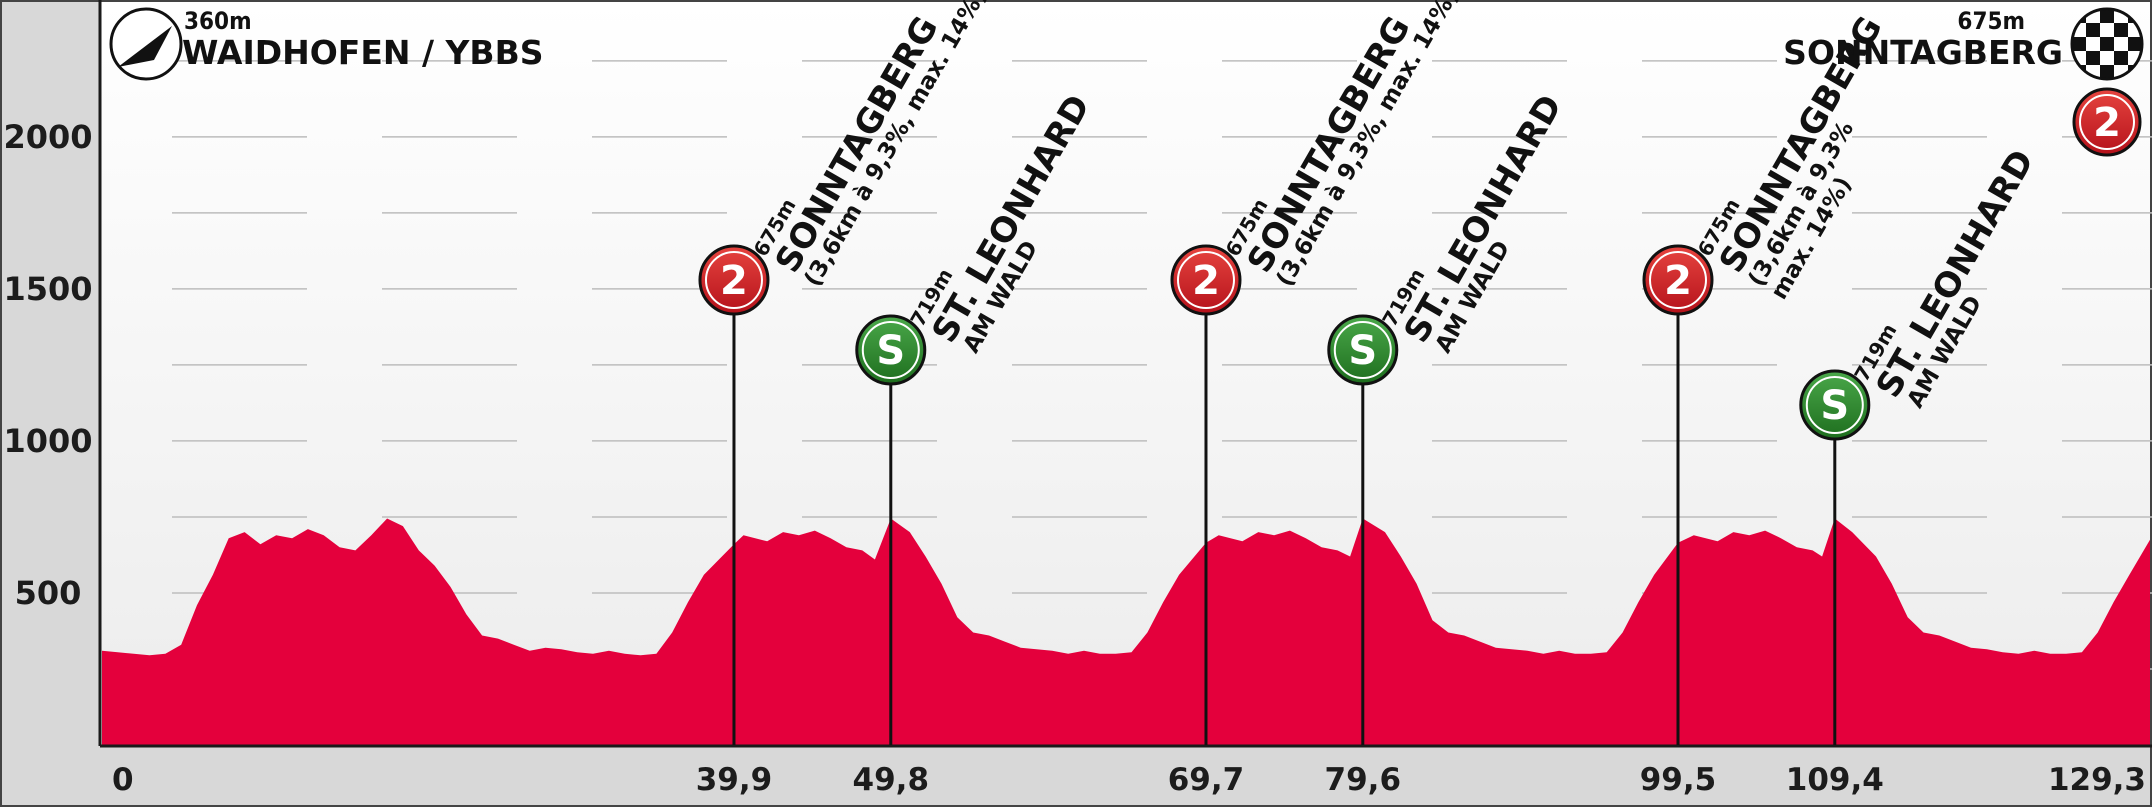 This screenshot has width=2152, height=807. I want to click on start-arrow-icon, so click(146, 44).